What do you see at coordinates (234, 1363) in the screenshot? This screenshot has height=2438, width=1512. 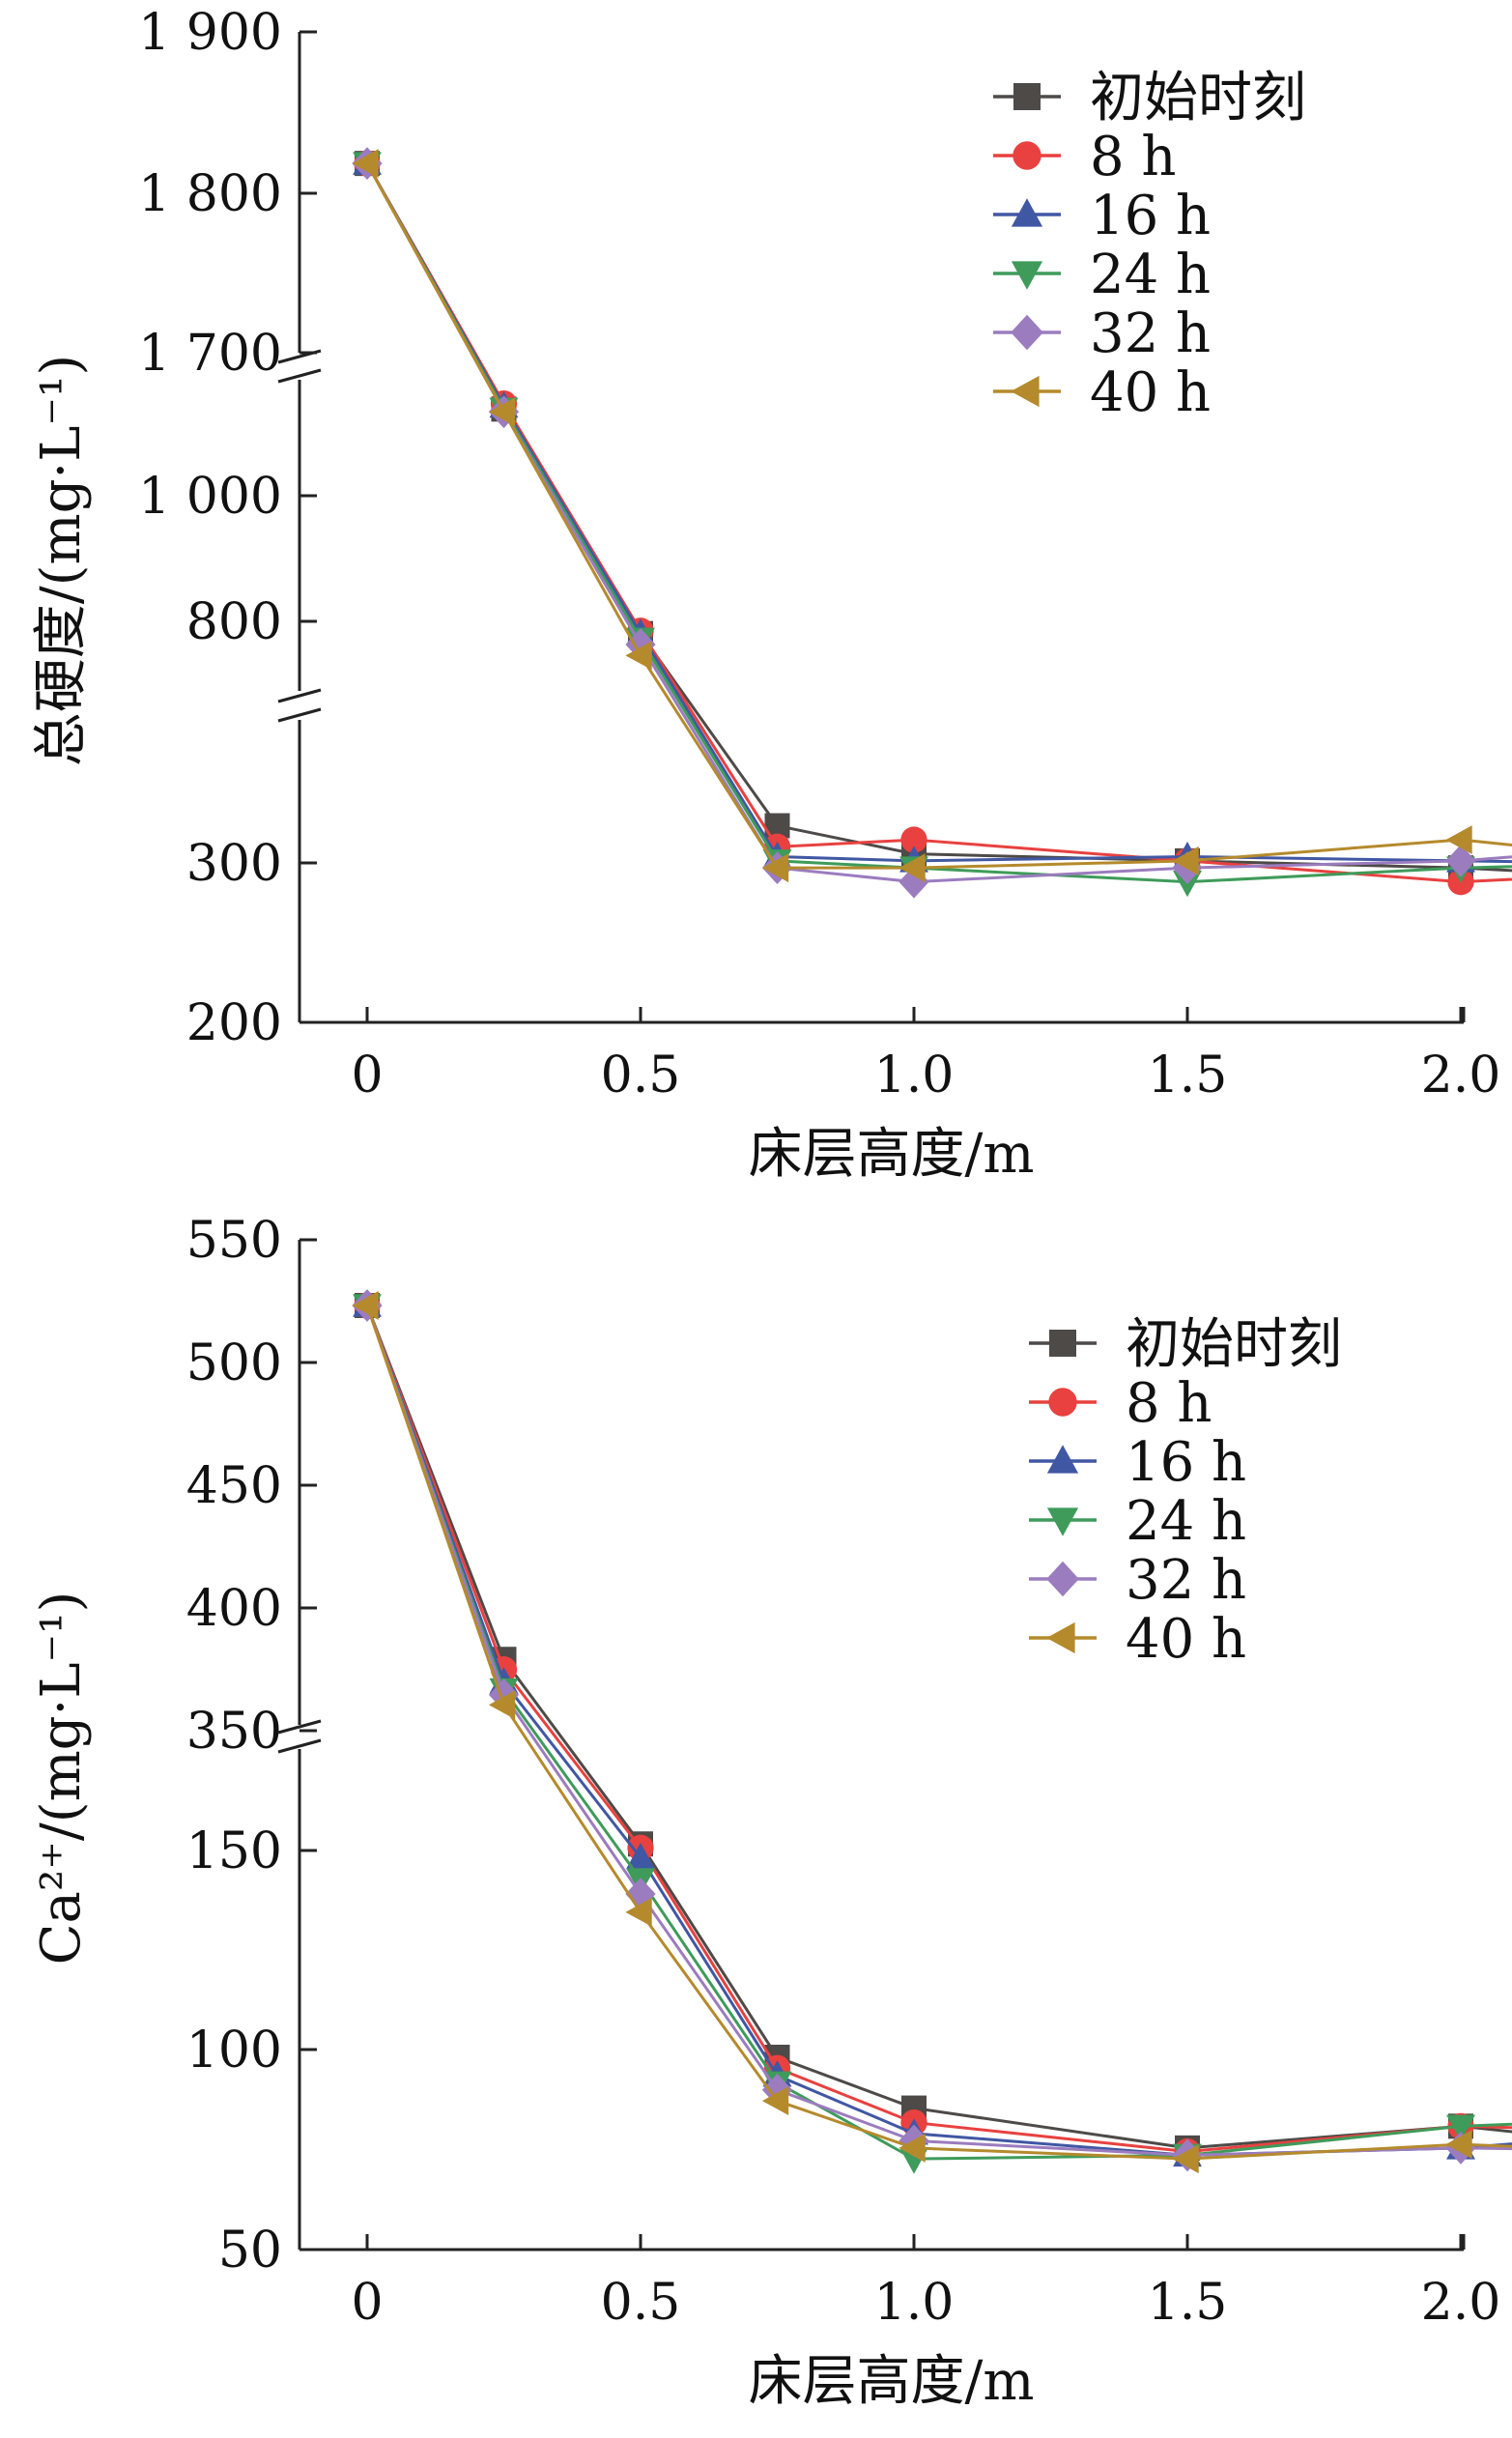 I see `y-tick-label: 500` at bounding box center [234, 1363].